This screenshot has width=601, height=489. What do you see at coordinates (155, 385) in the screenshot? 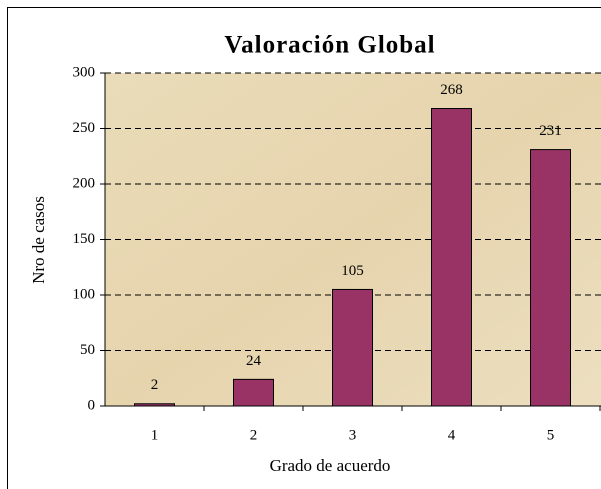
I see `data-label: 2` at bounding box center [155, 385].